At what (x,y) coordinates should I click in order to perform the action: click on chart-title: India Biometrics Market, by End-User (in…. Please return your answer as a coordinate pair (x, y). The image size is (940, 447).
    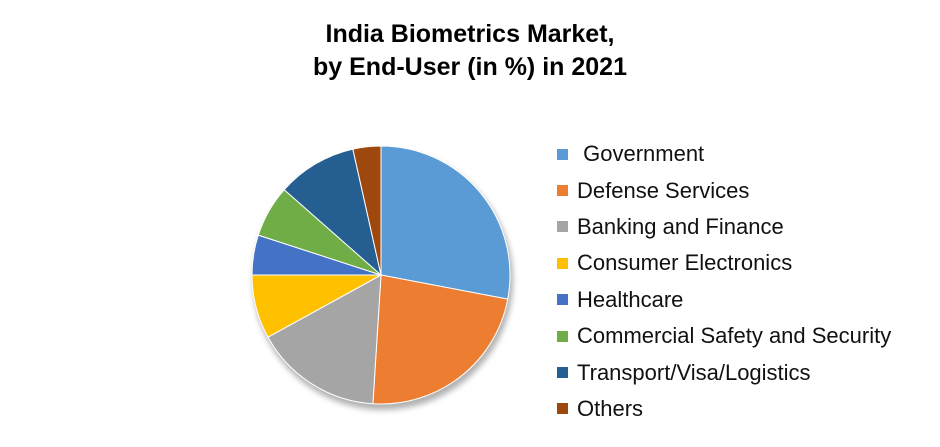
    Looking at the image, I should click on (470, 51).